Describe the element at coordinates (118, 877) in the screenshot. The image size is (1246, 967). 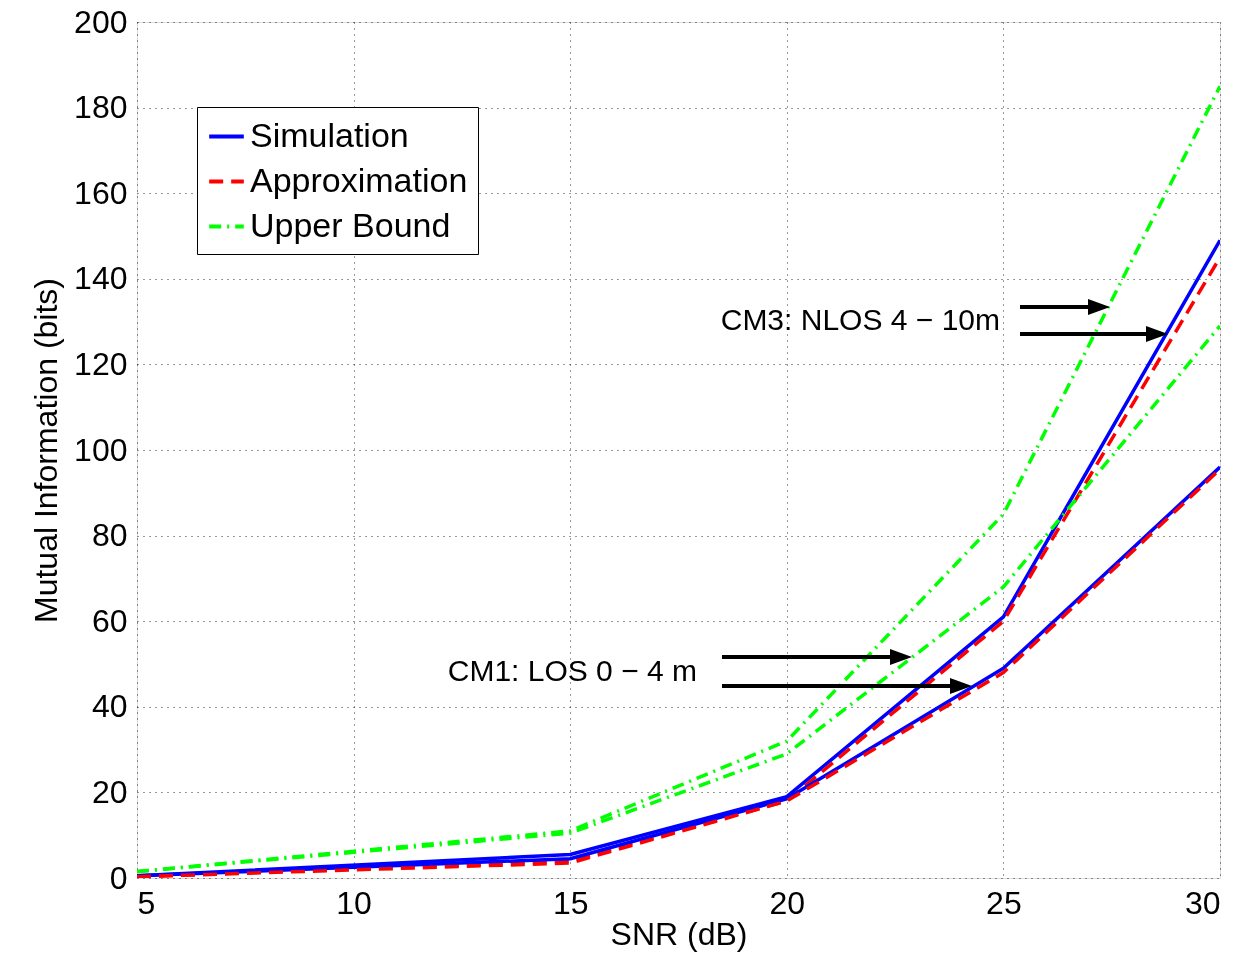
I see `y-tick-label: 0` at that location.